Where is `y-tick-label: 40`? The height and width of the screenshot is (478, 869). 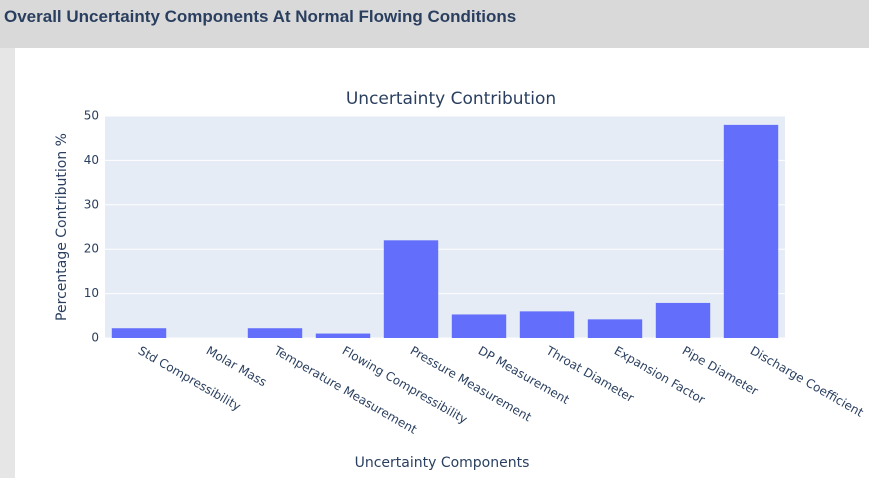 y-tick-label: 40 is located at coordinates (91, 160).